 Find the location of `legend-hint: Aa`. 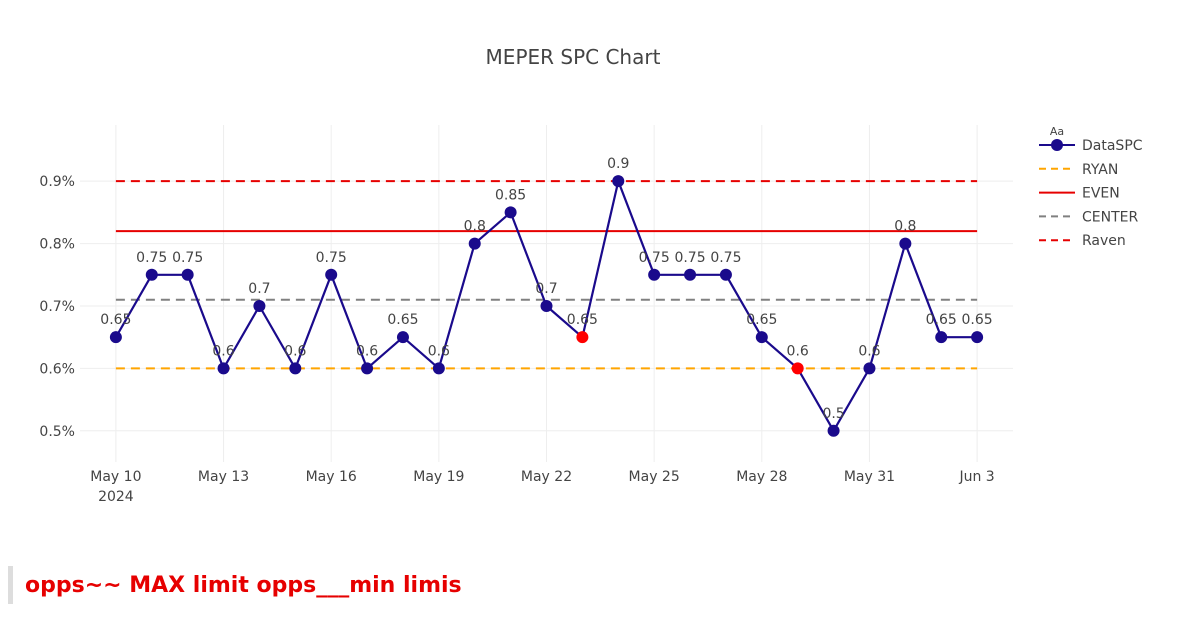

legend-hint: Aa is located at coordinates (1057, 131).